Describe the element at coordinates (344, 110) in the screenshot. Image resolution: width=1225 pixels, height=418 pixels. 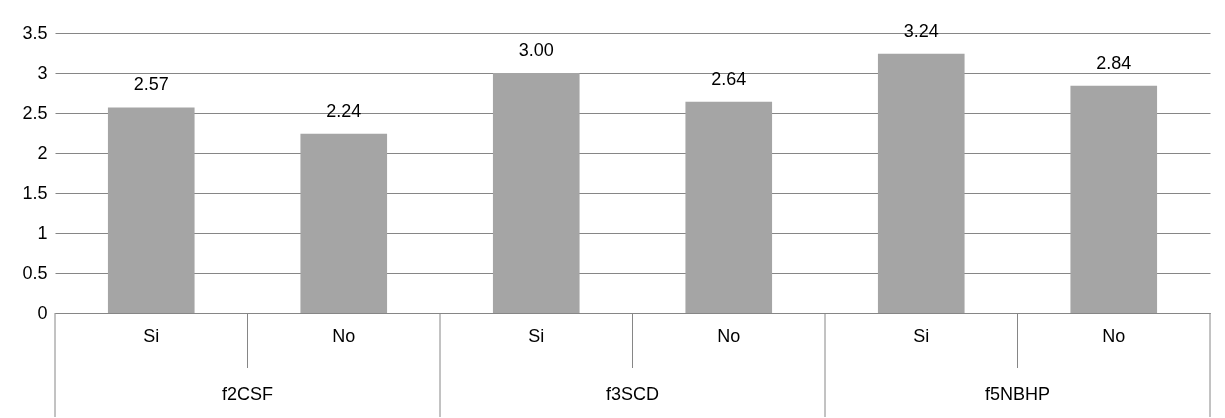
I see `data-label: 2.24` at that location.